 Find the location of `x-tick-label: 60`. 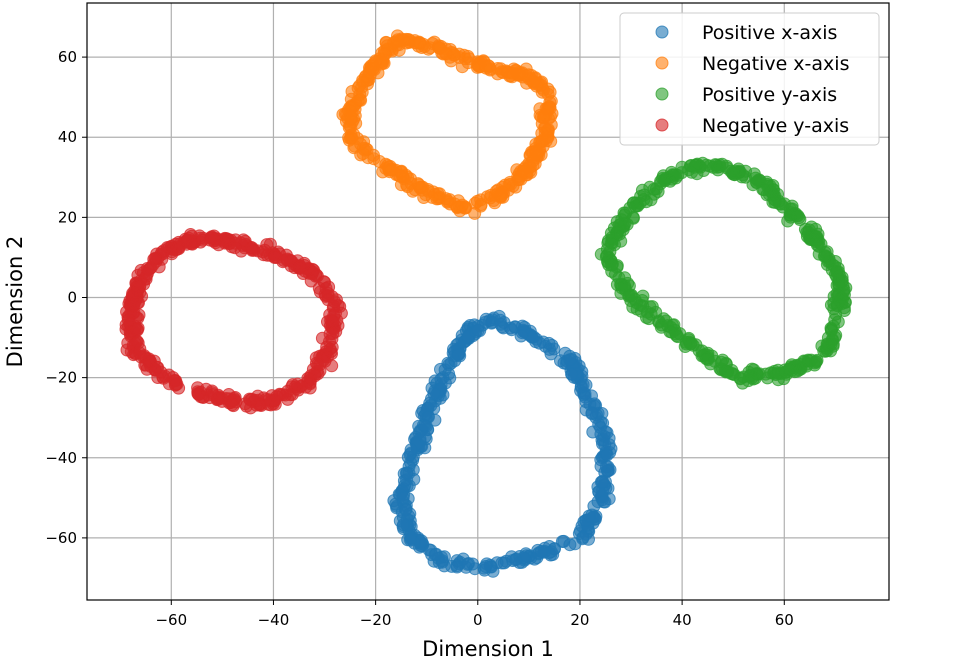

x-tick-label: 60 is located at coordinates (784, 620).